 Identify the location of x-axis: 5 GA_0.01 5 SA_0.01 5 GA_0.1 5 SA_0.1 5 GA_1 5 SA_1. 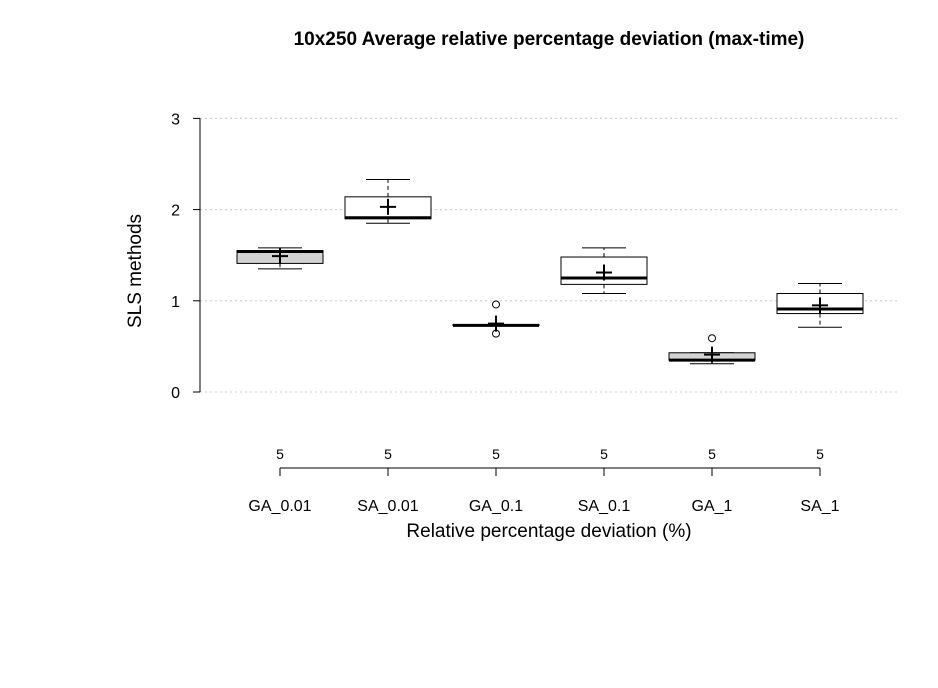
(543, 480).